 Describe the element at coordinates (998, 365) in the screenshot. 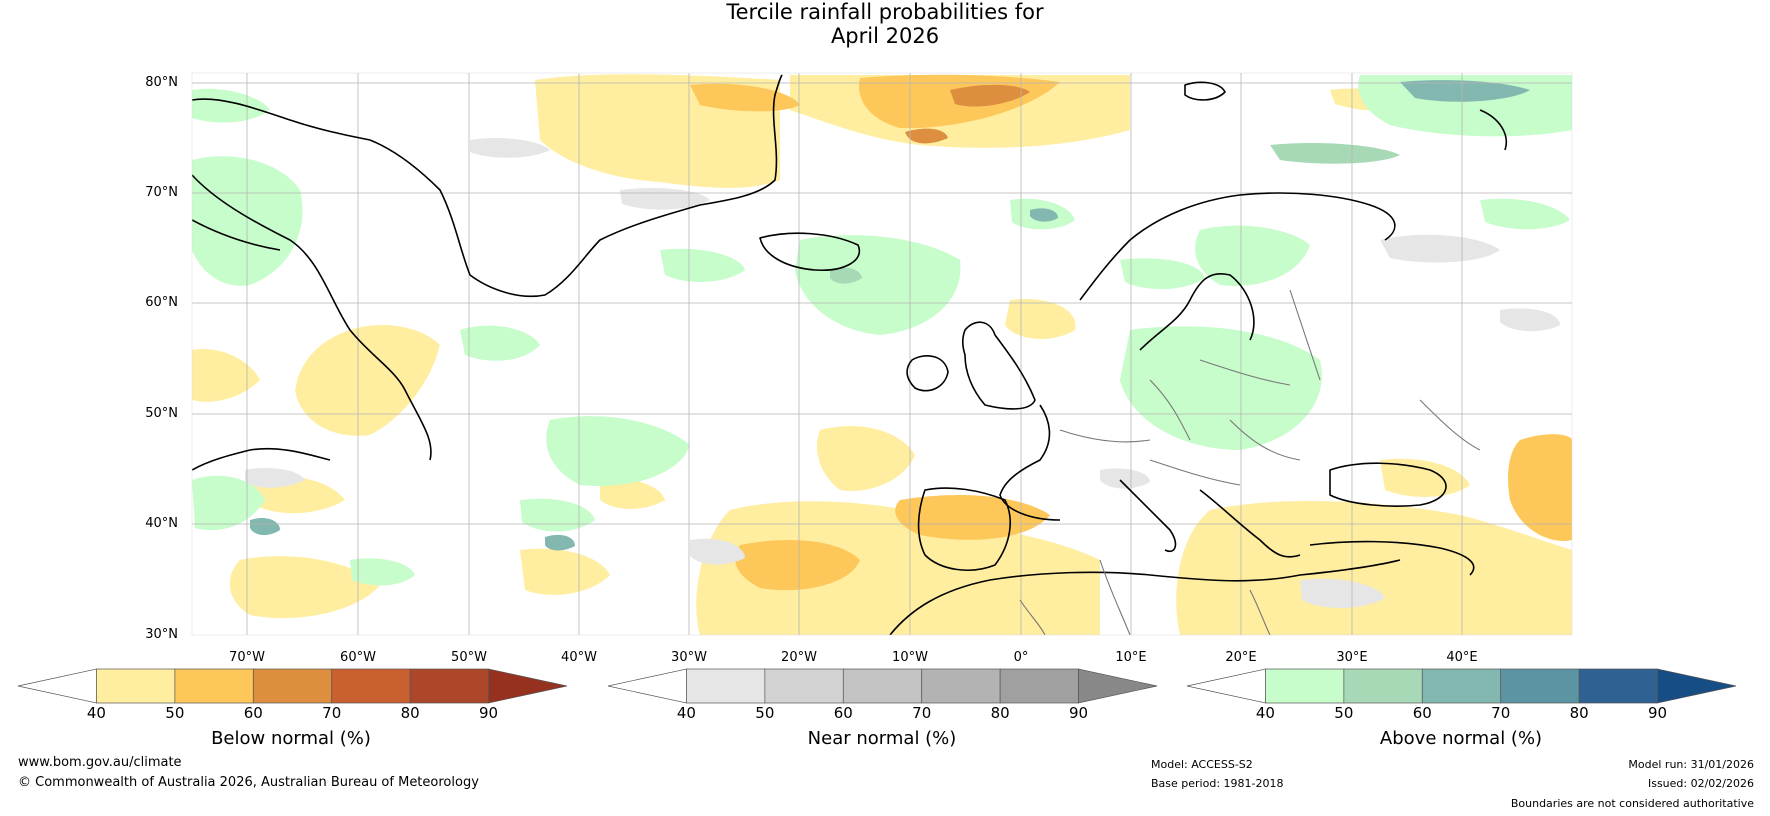

I see `britain-coast` at that location.